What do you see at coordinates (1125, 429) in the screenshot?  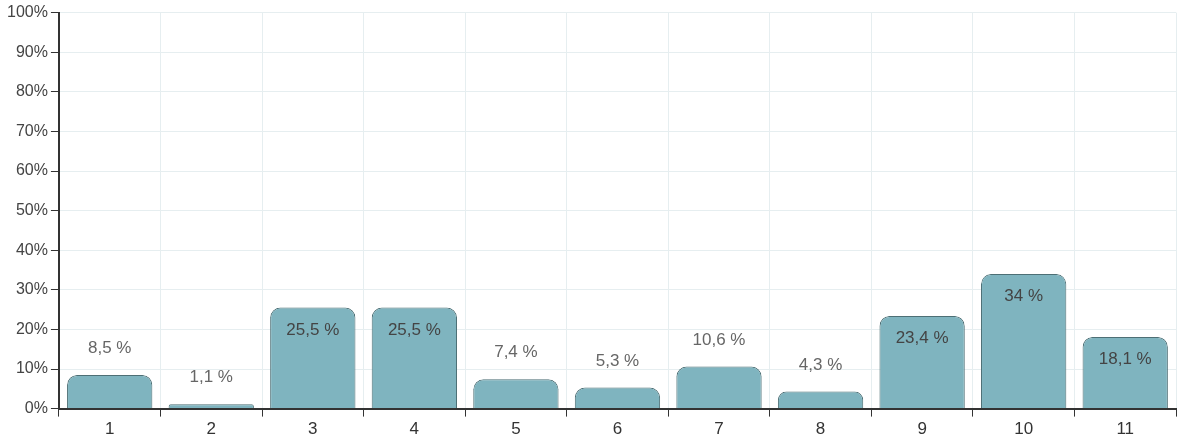 I see `x-tick-label: 11` at bounding box center [1125, 429].